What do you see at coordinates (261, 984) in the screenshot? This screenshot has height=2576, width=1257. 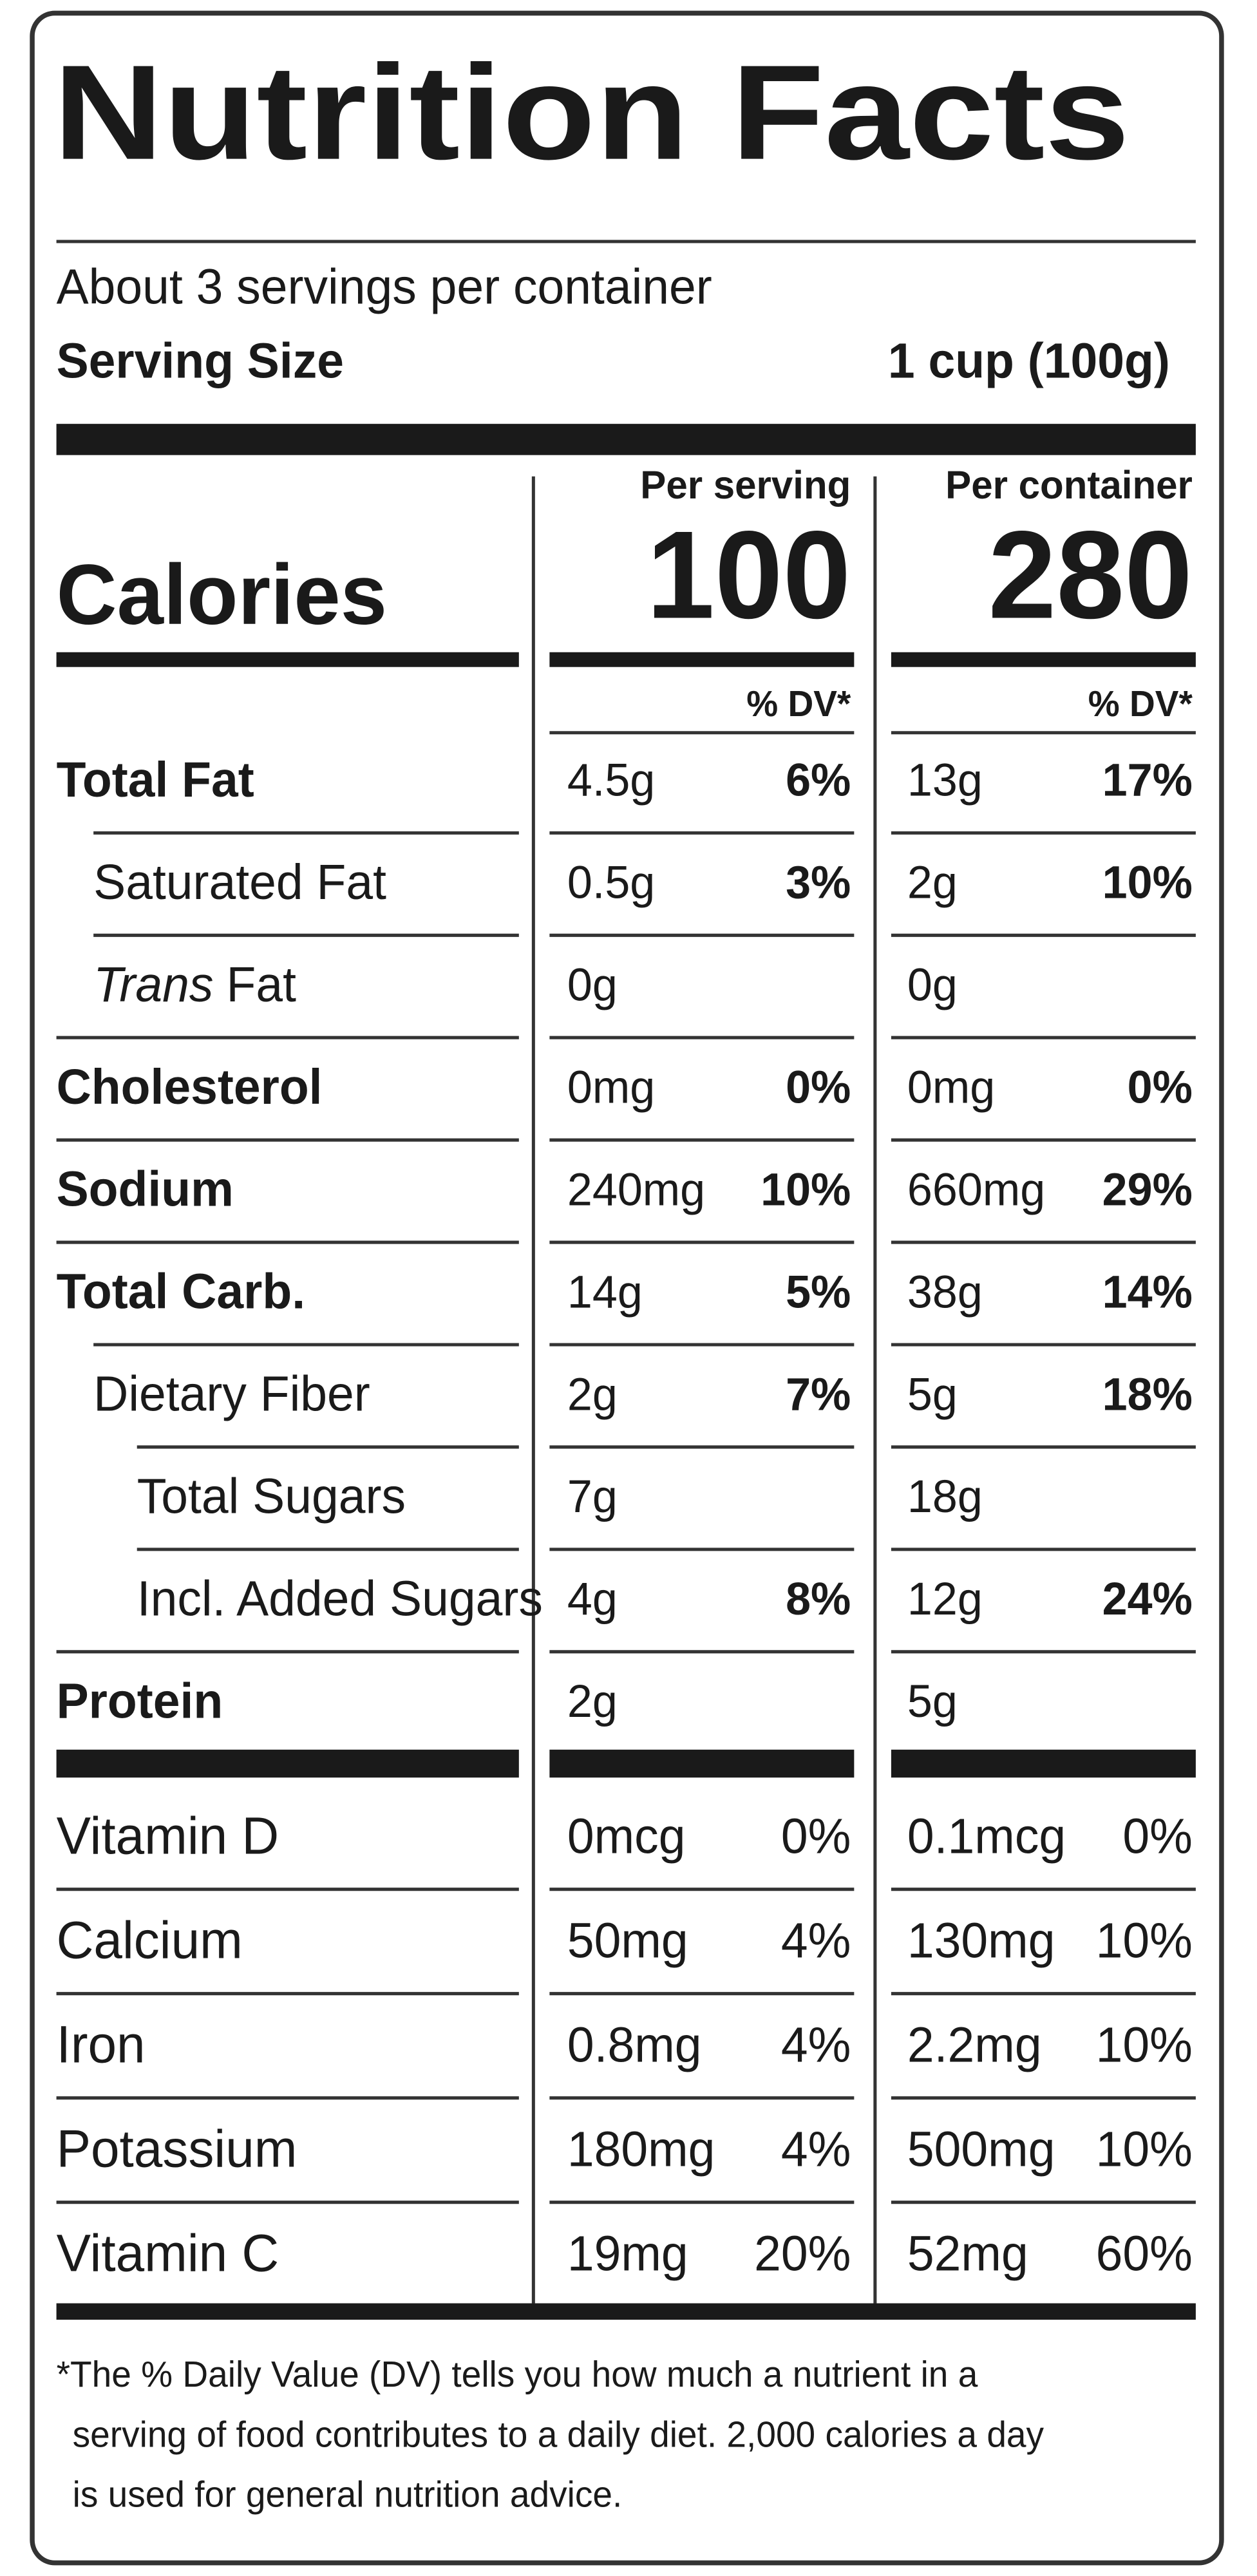 I see `nutrient-name-rest: Fat` at bounding box center [261, 984].